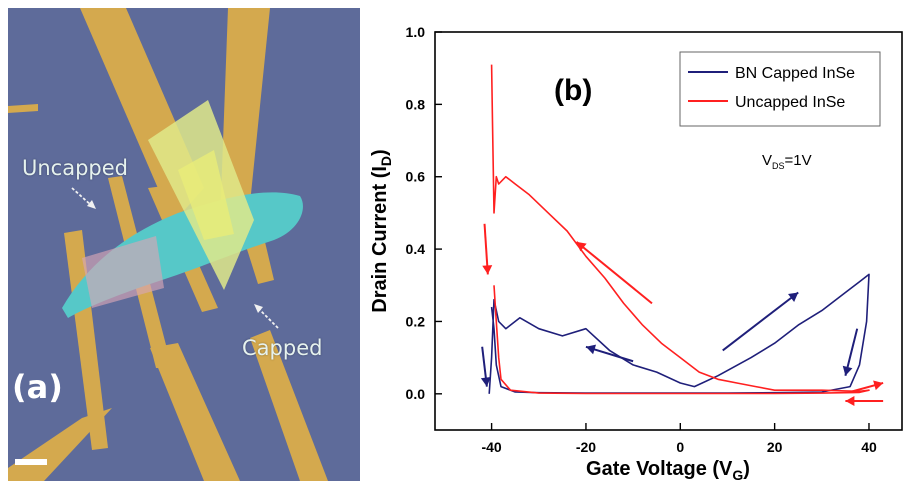 The image size is (909, 486). Describe the element at coordinates (795, 73) in the screenshot. I see `legend-label-capped: BN Capped InSe` at that location.